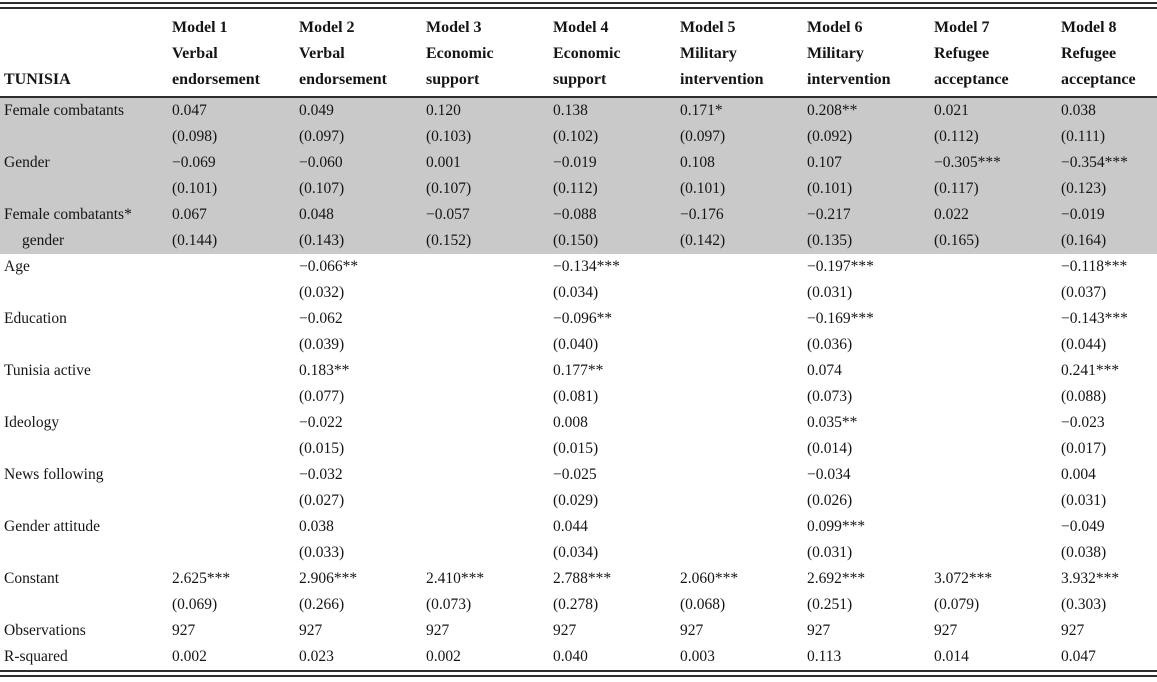  Describe the element at coordinates (743, 163) in the screenshot. I see `coef-cell: 0.108` at that location.